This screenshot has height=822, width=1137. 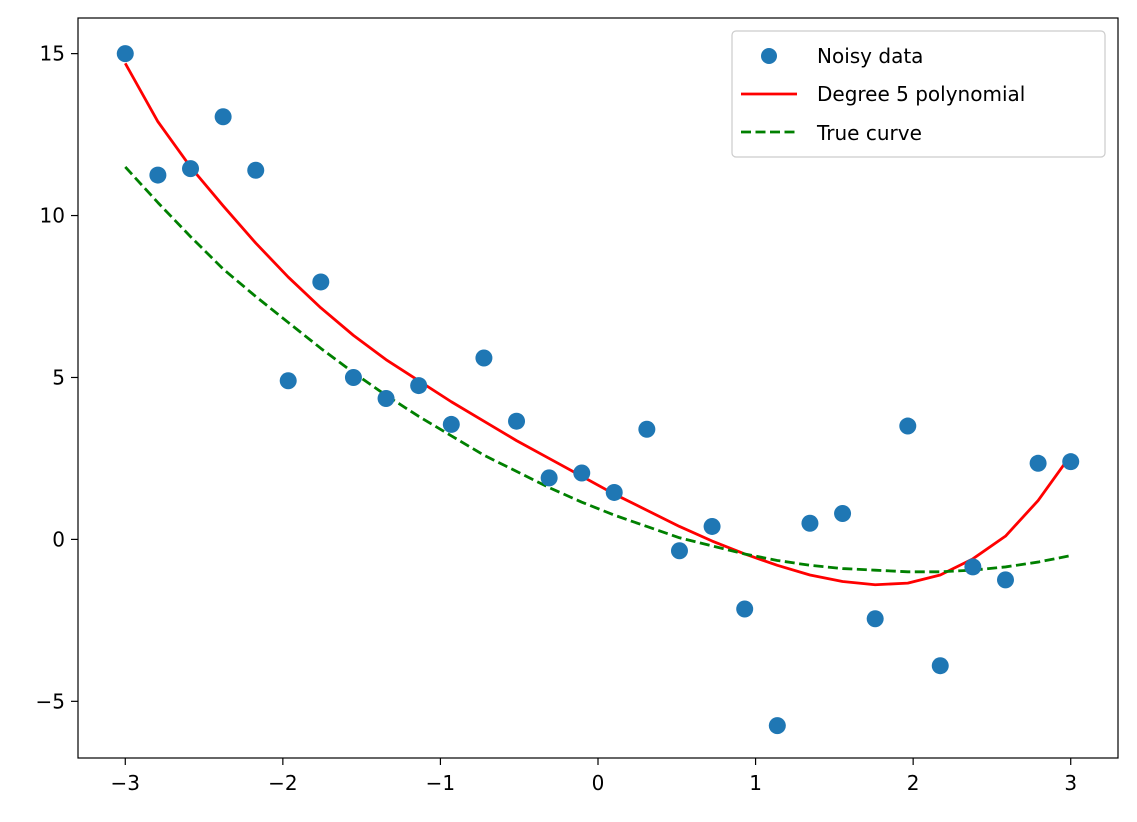 I want to click on legend-label-true-curve: True curve, so click(x=869, y=133).